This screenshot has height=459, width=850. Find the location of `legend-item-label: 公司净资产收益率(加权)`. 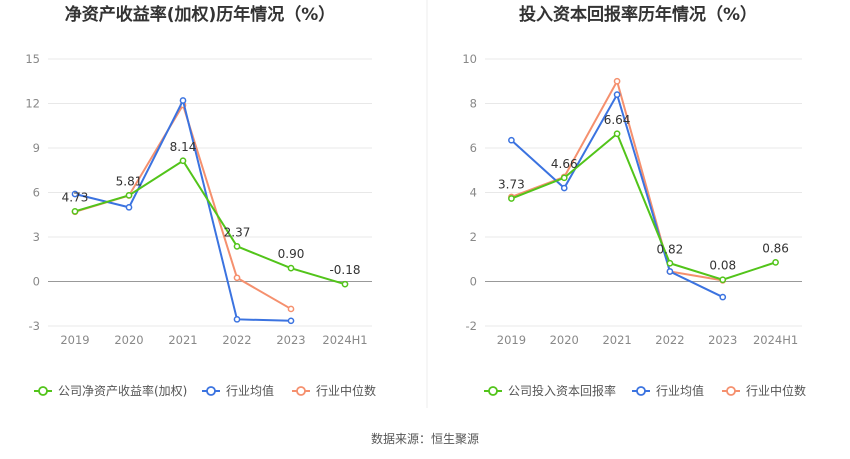

legend-item-label: 公司净资产收益率(加权) is located at coordinates (122, 390).